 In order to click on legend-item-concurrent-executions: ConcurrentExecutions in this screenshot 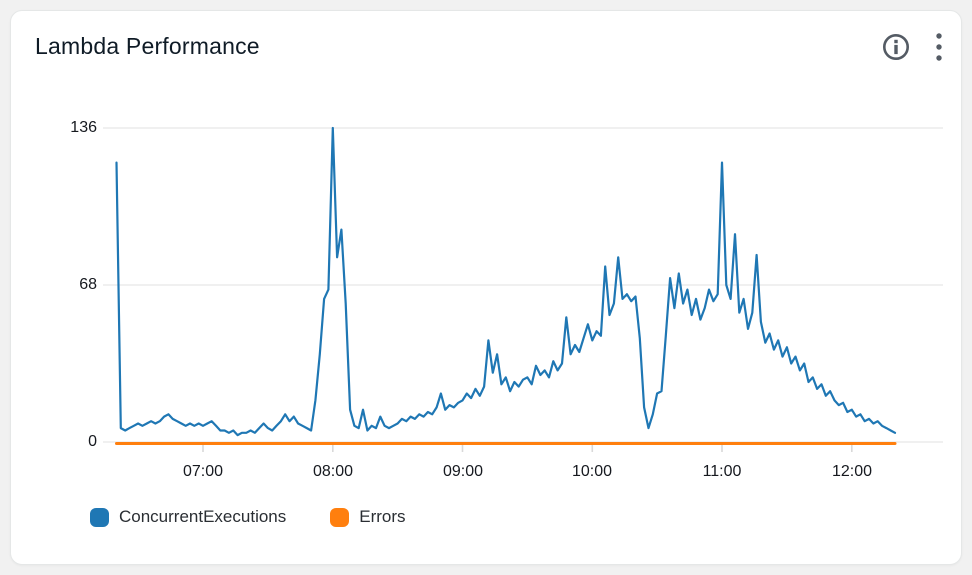, I will do `click(188, 517)`.